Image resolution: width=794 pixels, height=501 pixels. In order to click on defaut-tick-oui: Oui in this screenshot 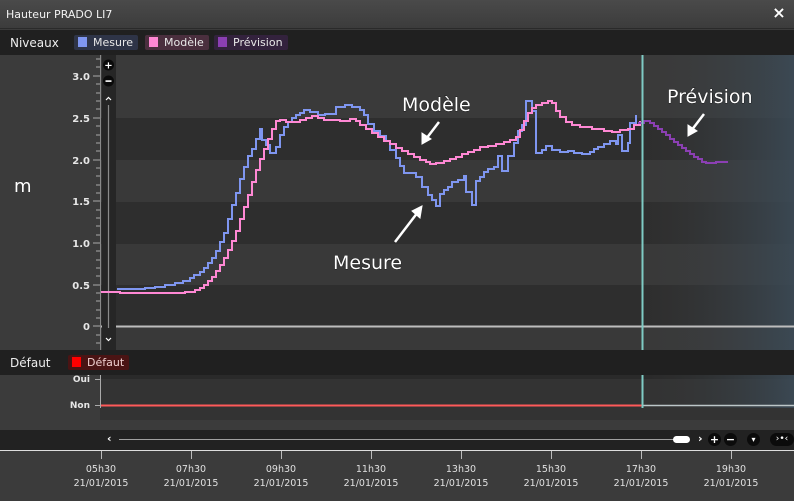, I will do `click(81, 380)`.